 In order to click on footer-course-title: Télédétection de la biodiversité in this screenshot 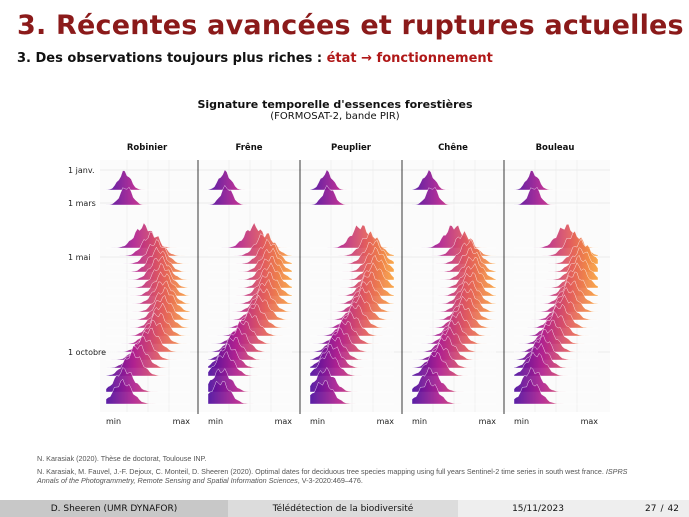, I will do `click(343, 508)`.